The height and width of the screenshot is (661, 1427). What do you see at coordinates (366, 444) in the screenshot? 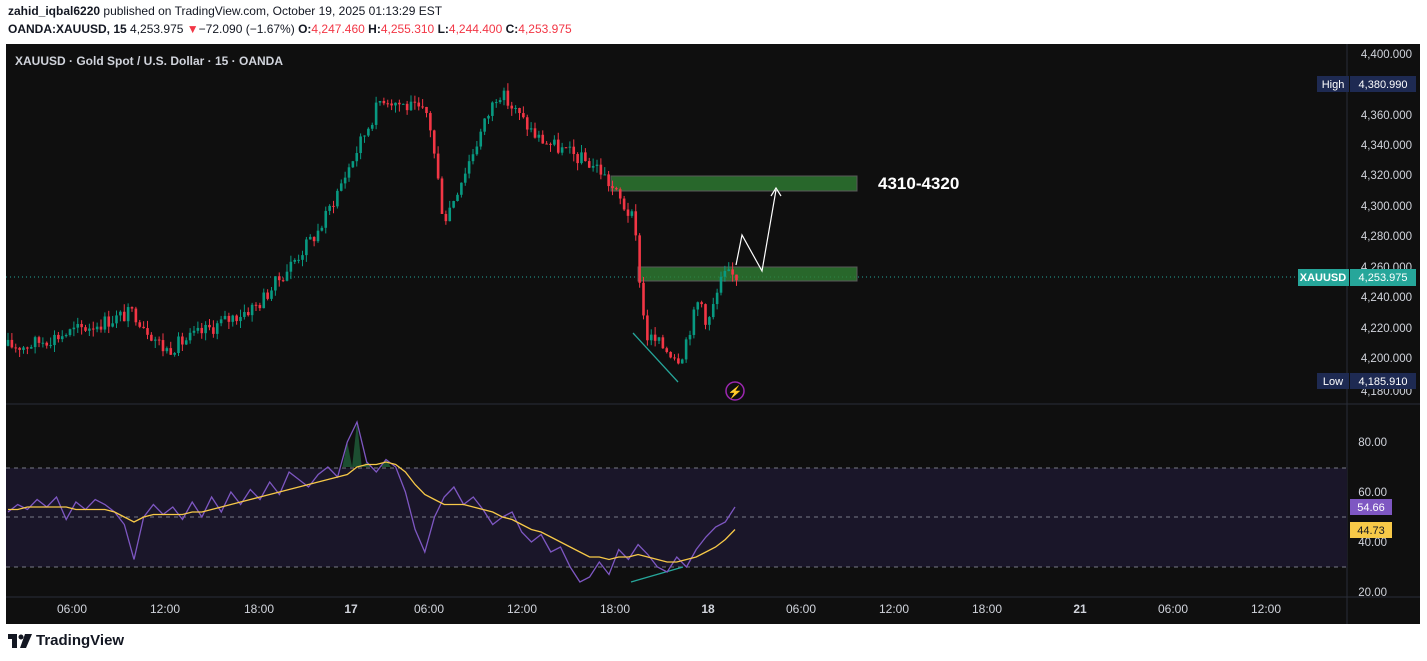
I see `rsi-overbought-fill` at bounding box center [366, 444].